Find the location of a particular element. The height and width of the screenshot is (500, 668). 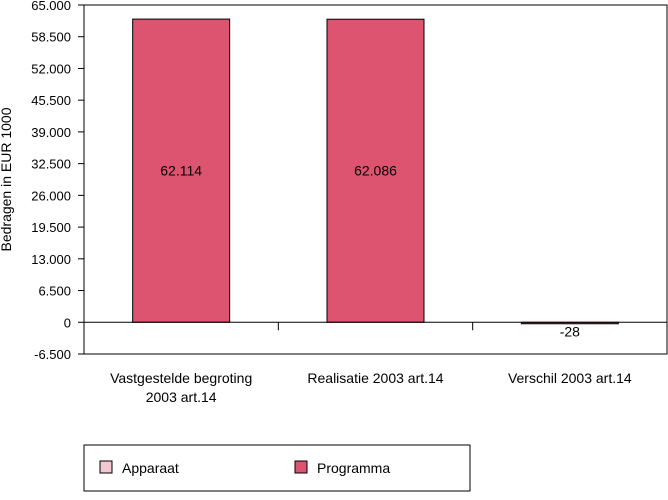

x-category-label: Verschil 2003 art.14 is located at coordinates (570, 378).